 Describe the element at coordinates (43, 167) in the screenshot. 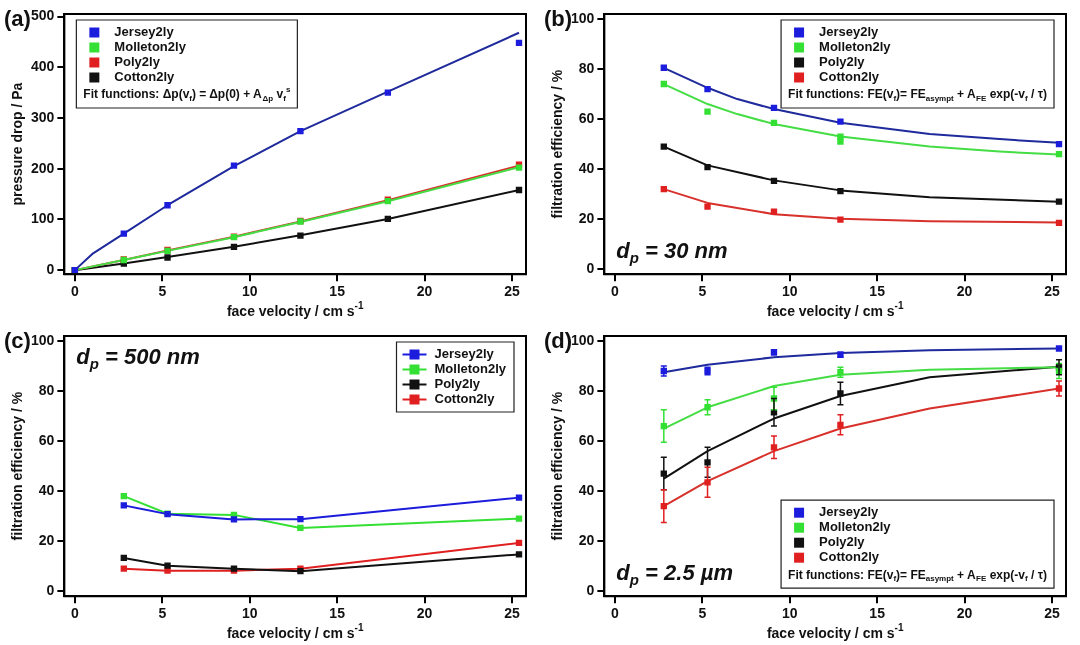

I see `y-tick-label: 200` at that location.